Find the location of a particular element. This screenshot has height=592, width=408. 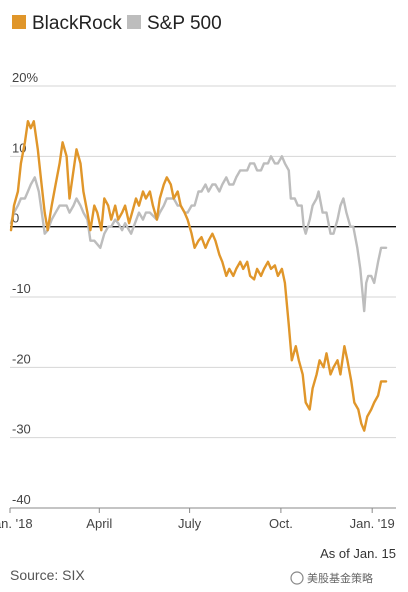

legend-item-sp500: S&P 500 is located at coordinates (174, 23).